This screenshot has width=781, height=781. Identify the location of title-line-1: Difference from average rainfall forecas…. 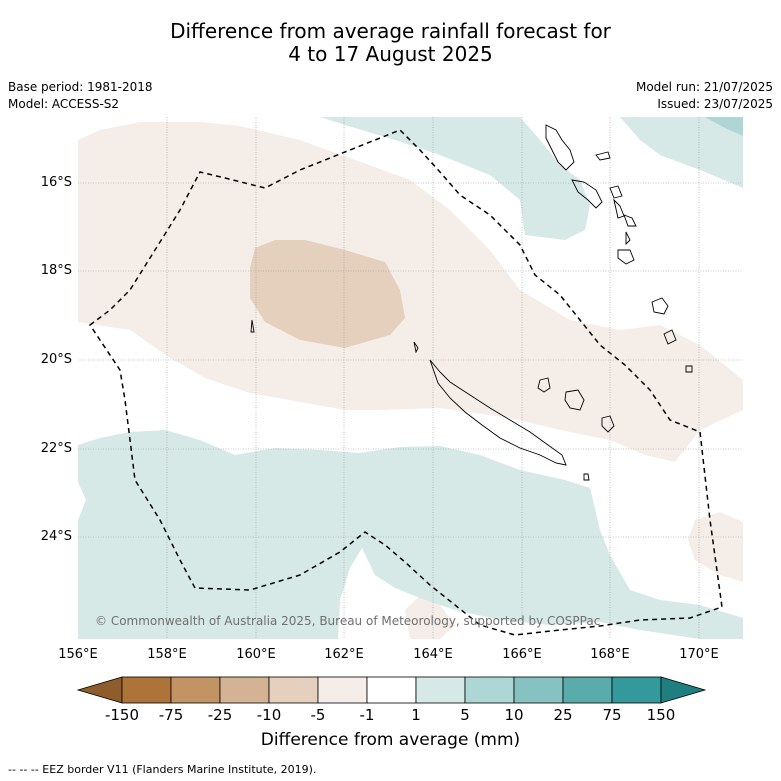
(390, 31).